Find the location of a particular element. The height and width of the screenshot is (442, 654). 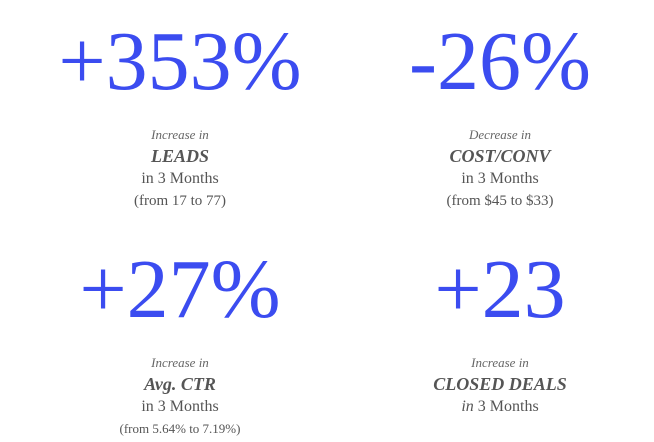

change-label: Decrease in is located at coordinates (500, 134).